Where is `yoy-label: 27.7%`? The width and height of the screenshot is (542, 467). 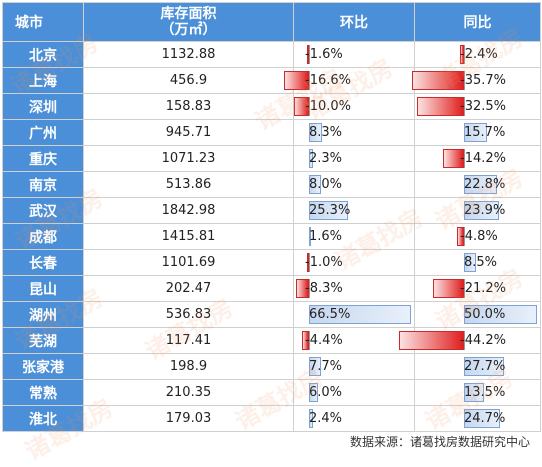 yoy-label: 27.7% is located at coordinates (485, 366).